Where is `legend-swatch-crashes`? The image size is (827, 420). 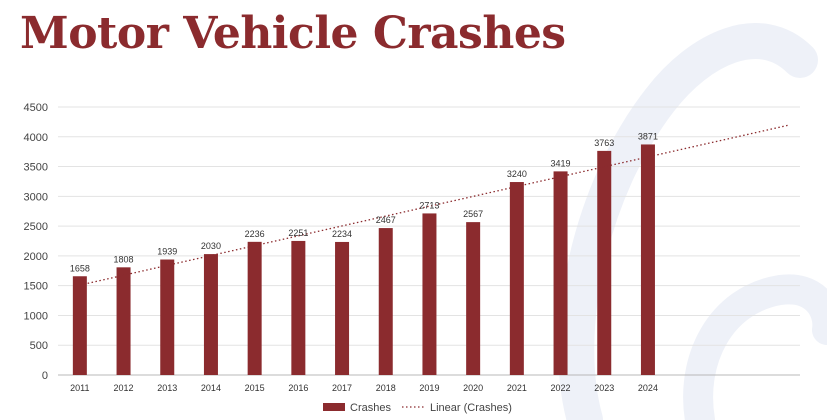
legend-swatch-crashes is located at coordinates (334, 407).